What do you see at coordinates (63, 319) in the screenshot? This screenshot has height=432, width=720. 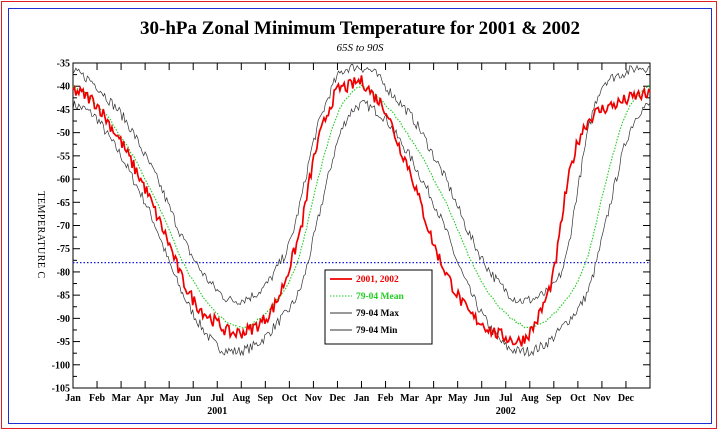 I see `y-tick-label: -90` at bounding box center [63, 319].